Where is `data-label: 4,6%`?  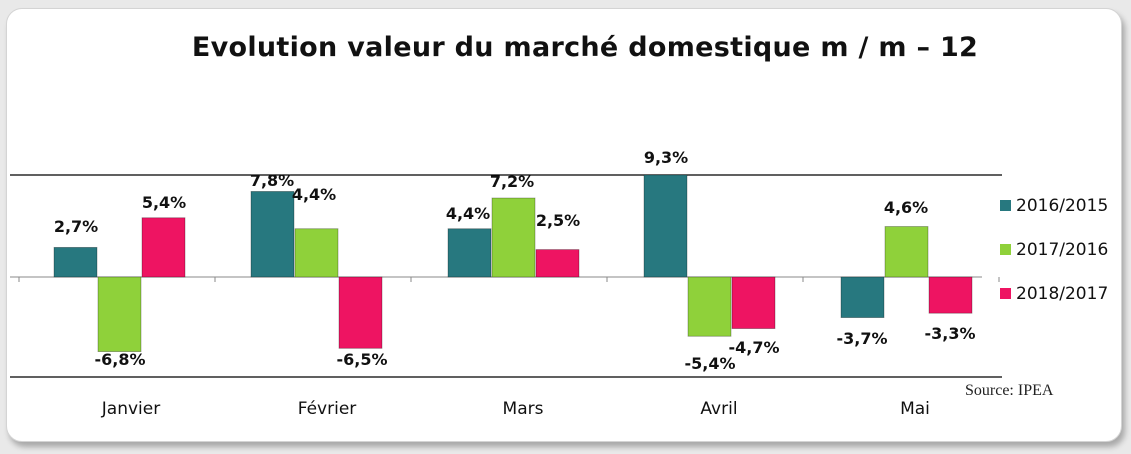 data-label: 4,6% is located at coordinates (906, 207).